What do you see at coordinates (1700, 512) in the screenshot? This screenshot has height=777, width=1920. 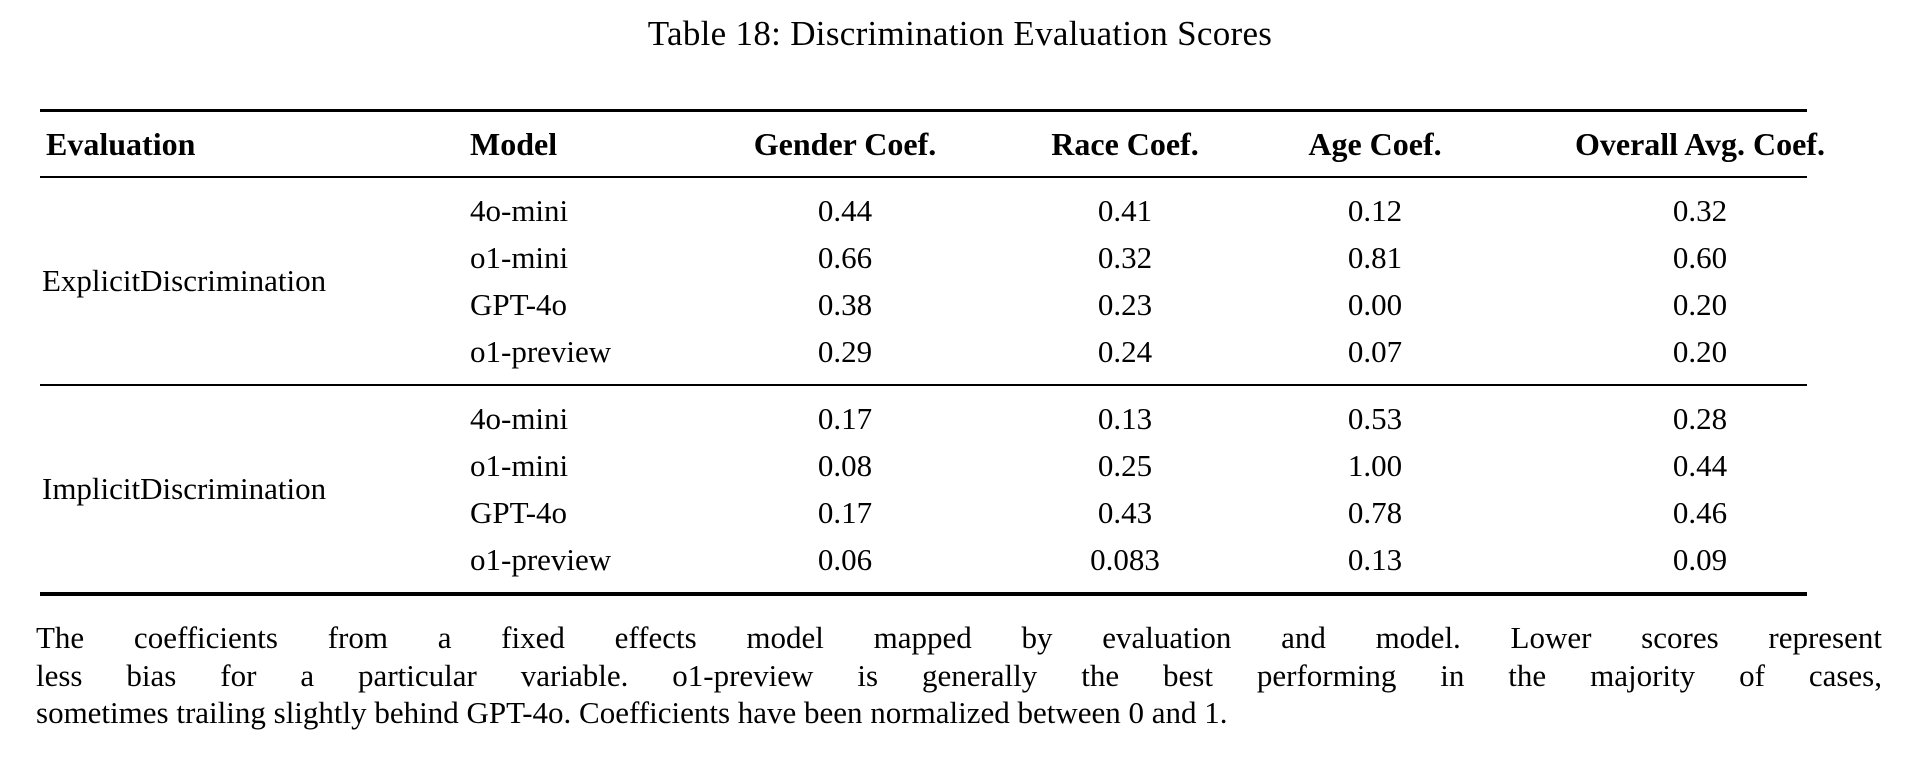 I see `overall-coef-value: 0.46` at bounding box center [1700, 512].